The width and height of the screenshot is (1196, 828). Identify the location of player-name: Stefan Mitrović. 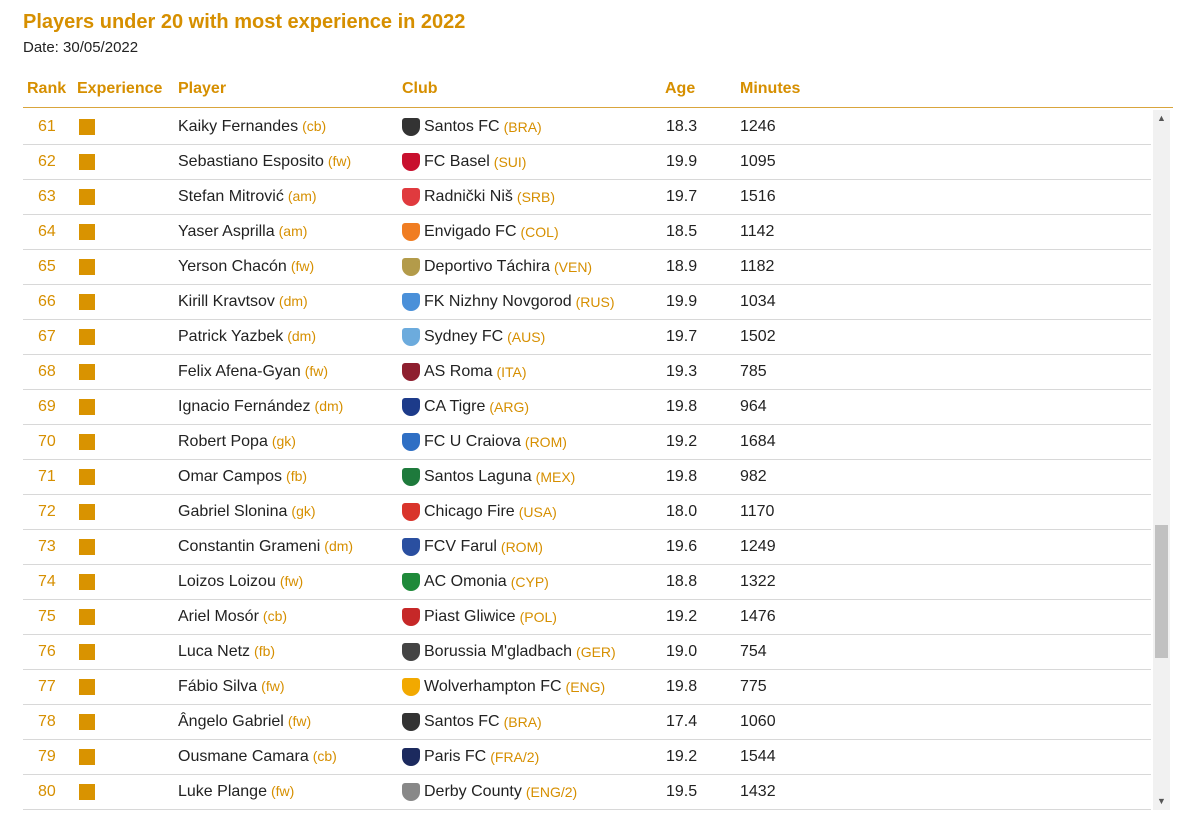
(231, 196).